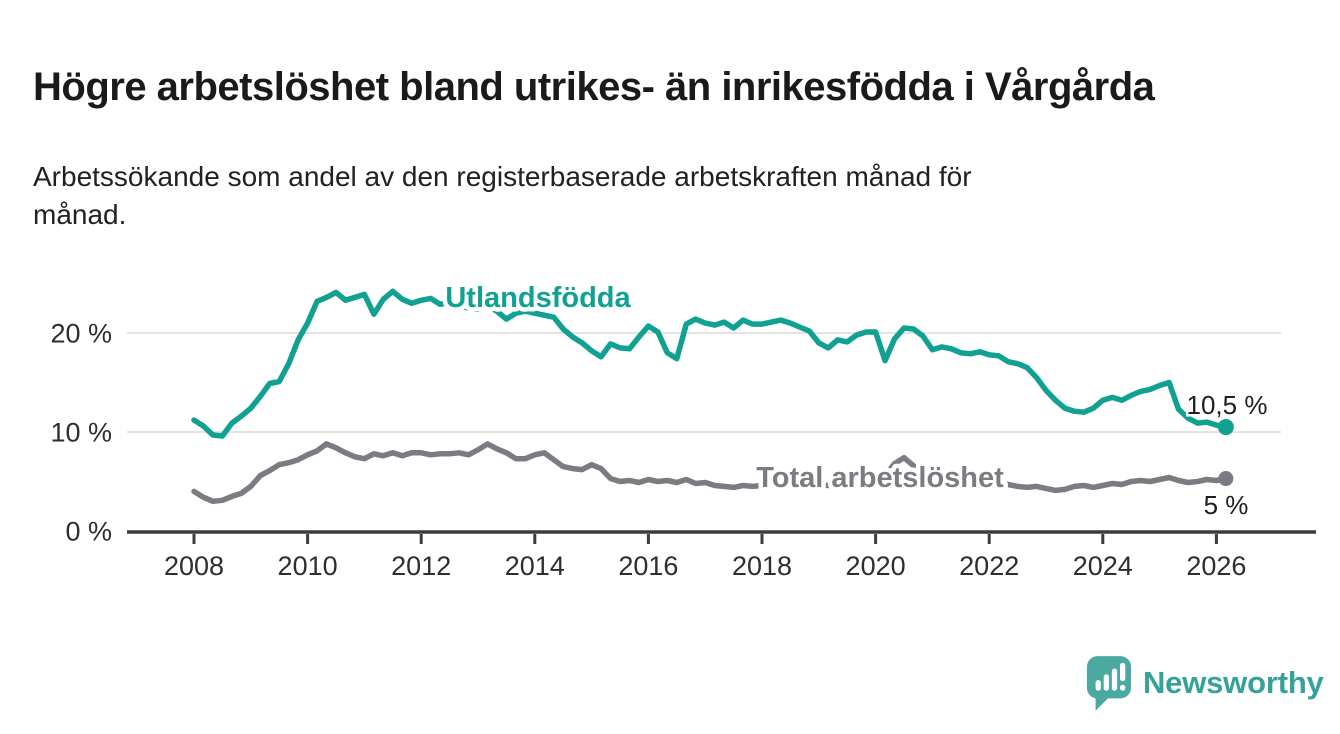 The image size is (1340, 734). I want to click on end-value-label-total-arbetsloshet: 5 %, so click(1226, 505).